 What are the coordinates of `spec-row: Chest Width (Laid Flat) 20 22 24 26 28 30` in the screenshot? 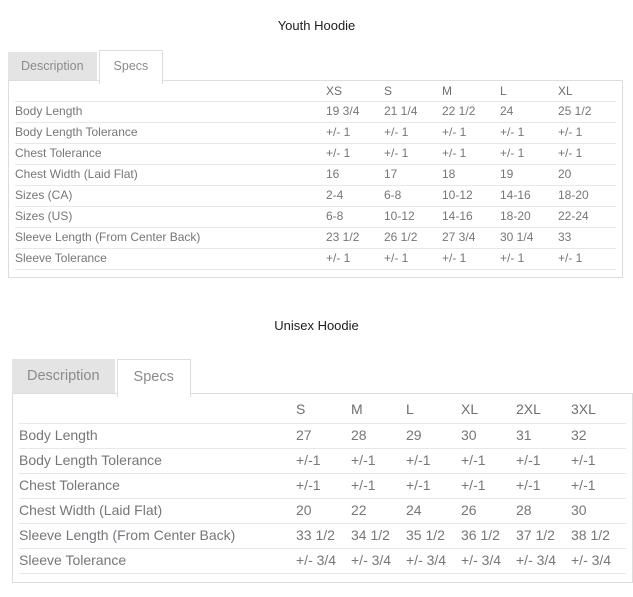 It's located at (322, 511).